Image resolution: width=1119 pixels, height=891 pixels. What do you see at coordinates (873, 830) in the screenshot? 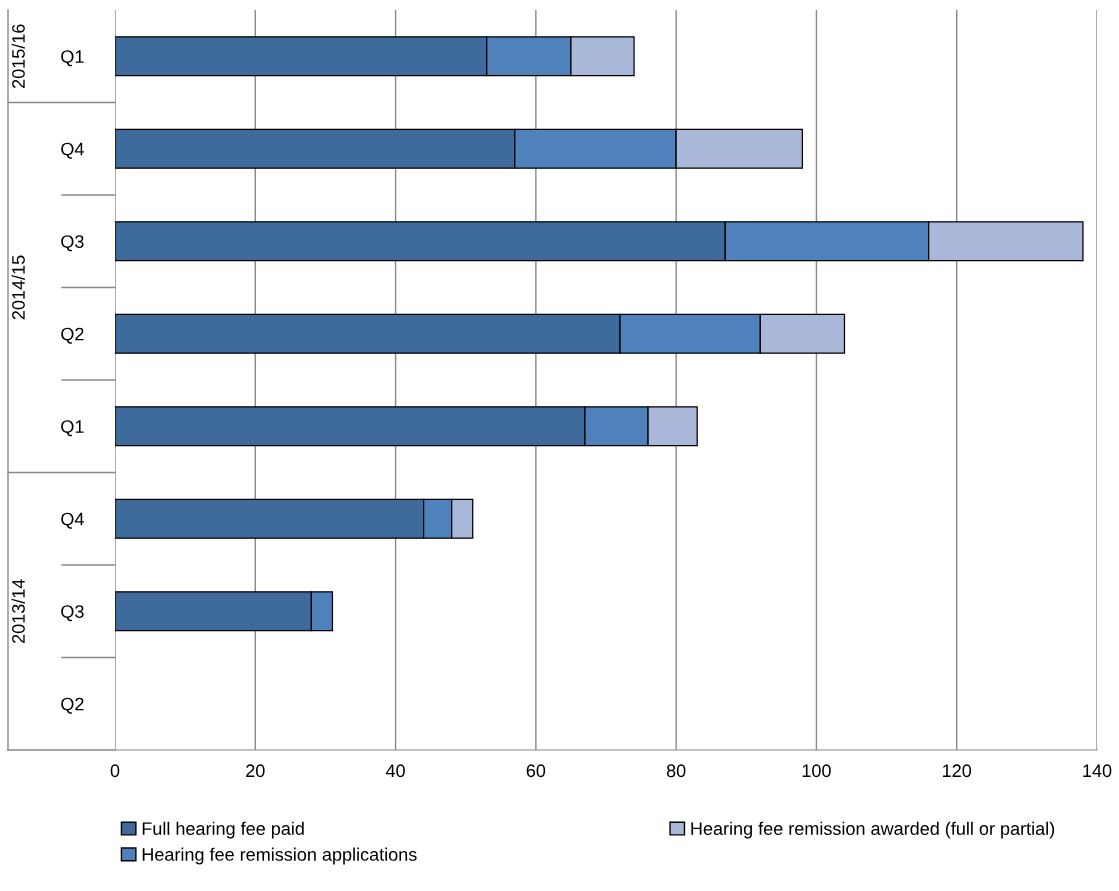
I see `legend-label: Hearing fee remission awarded (full or partial)` at bounding box center [873, 830].